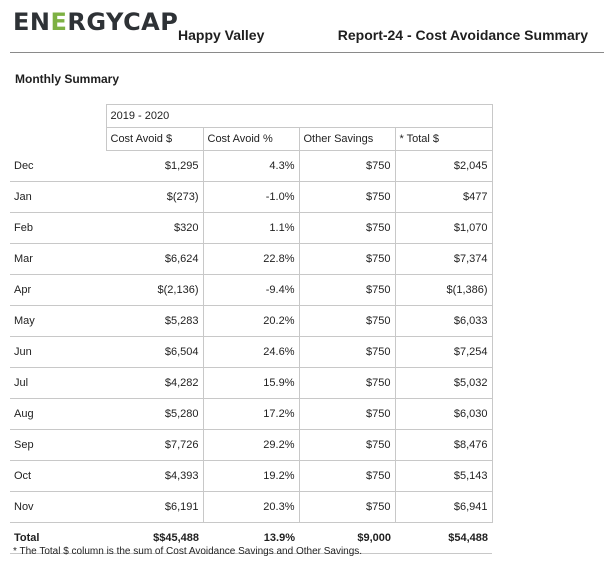 This screenshot has height=567, width=604. I want to click on cost-avoid-pct-cell: -9.4%, so click(251, 290).